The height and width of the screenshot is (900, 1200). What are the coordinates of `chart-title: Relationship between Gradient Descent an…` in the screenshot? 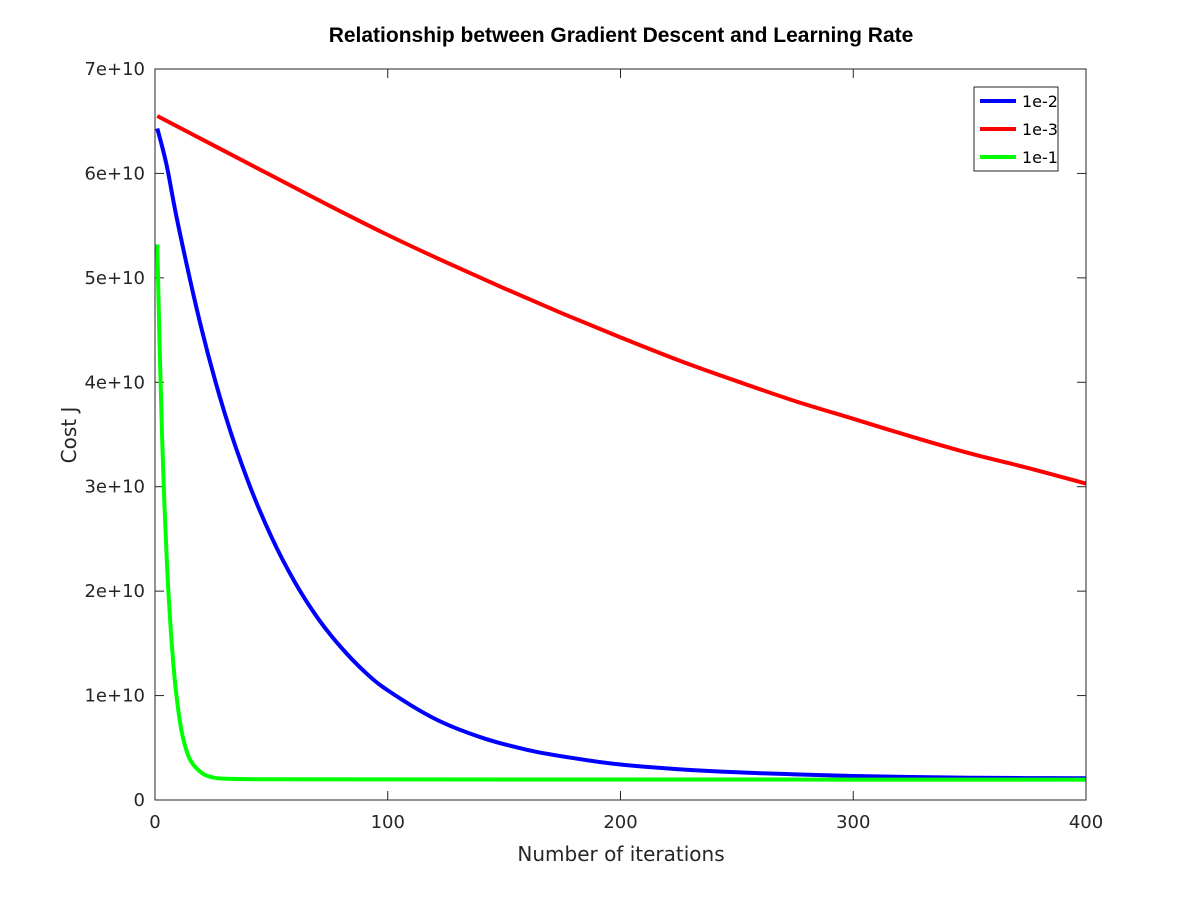 It's located at (621, 35).